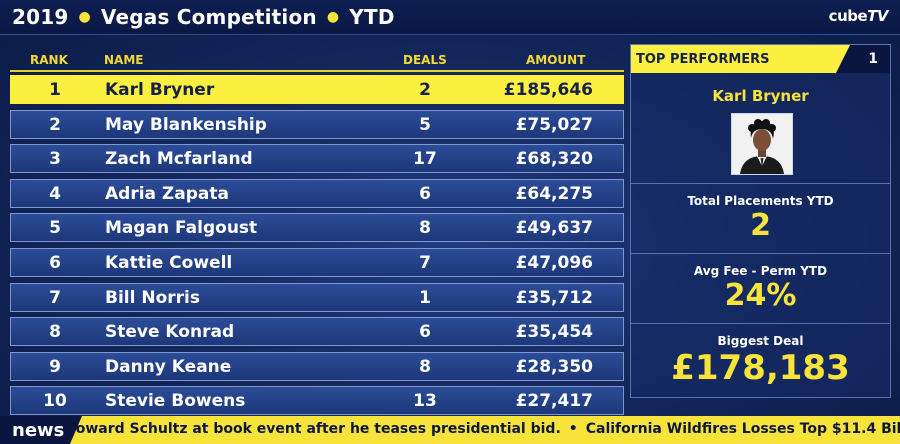 This screenshot has height=444, width=900. What do you see at coordinates (554, 401) in the screenshot?
I see `amount-cell: £27,417` at bounding box center [554, 401].